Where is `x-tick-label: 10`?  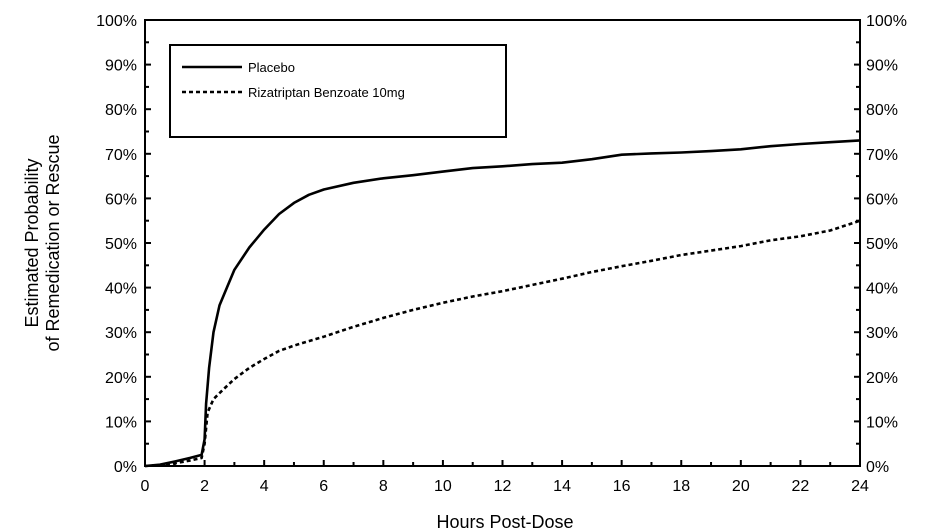
x-tick-label: 10 is located at coordinates (443, 486).